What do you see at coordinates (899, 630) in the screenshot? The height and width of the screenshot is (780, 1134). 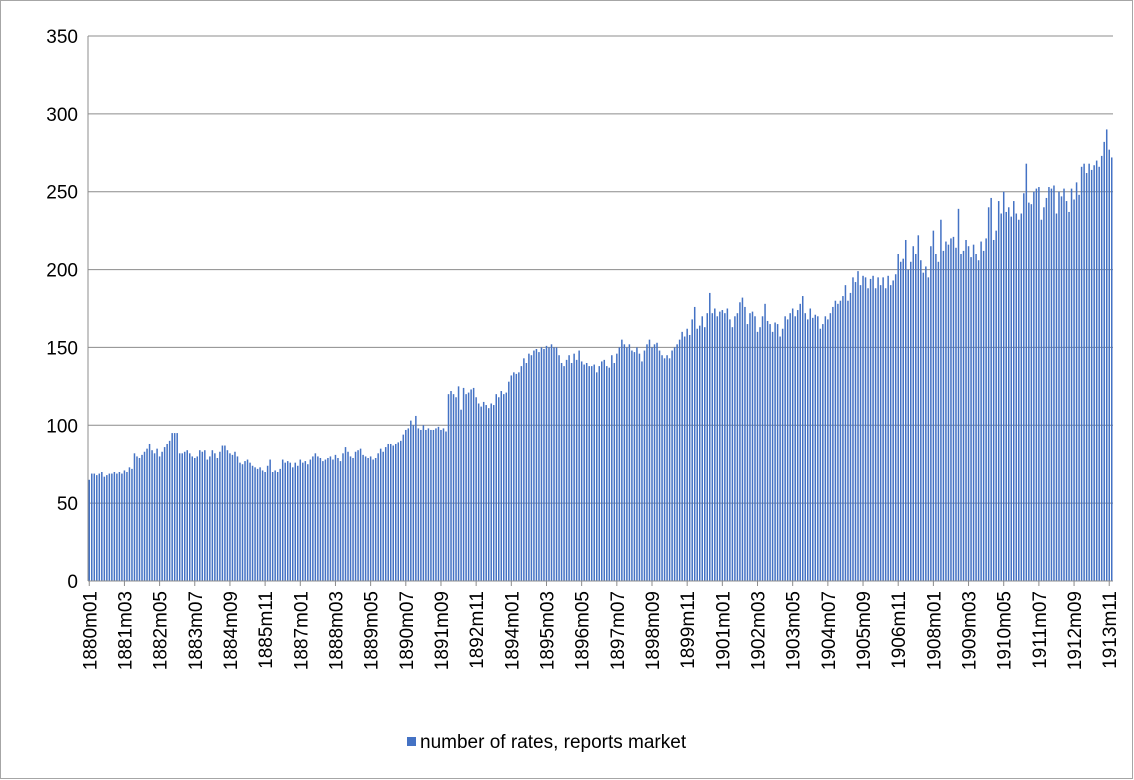 I see `x-tick-label: 1906m11` at bounding box center [899, 630].